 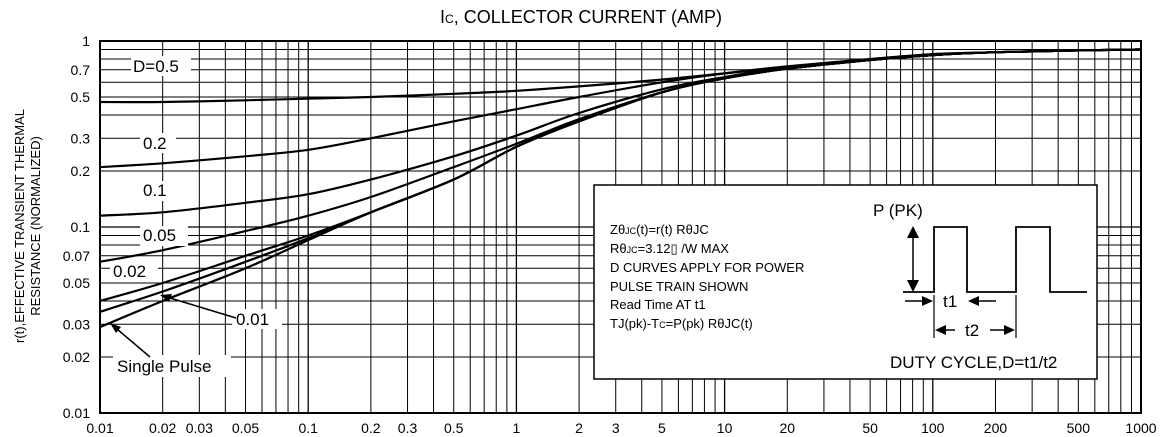 I want to click on x-tick-label: 1000, so click(x=1140, y=428).